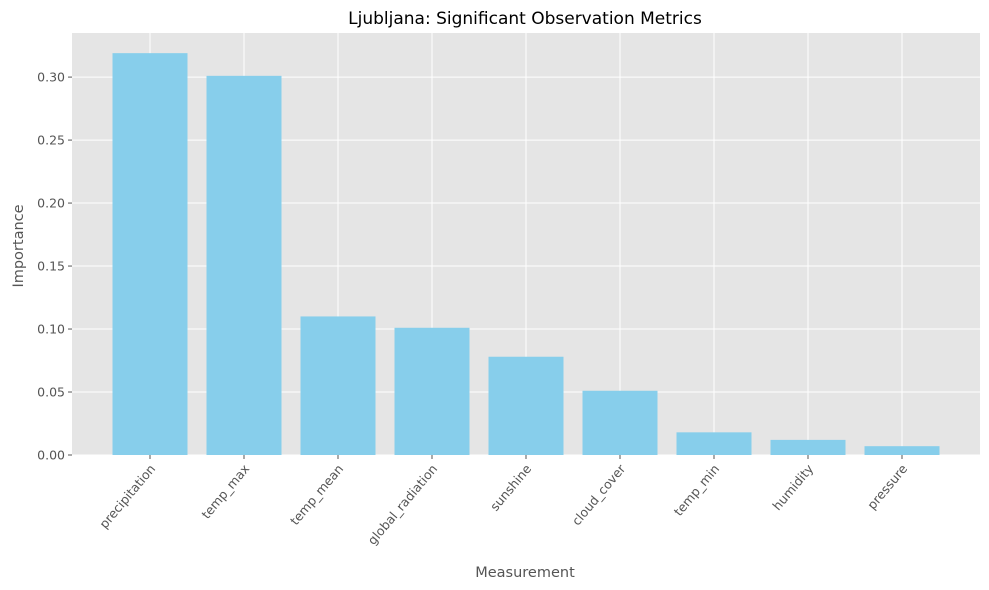 This screenshot has width=989, height=590. I want to click on y-axis-ticks: 0.00 0.05 0.10 0.15 0.20 0.25 0.30, so click(54, 266).